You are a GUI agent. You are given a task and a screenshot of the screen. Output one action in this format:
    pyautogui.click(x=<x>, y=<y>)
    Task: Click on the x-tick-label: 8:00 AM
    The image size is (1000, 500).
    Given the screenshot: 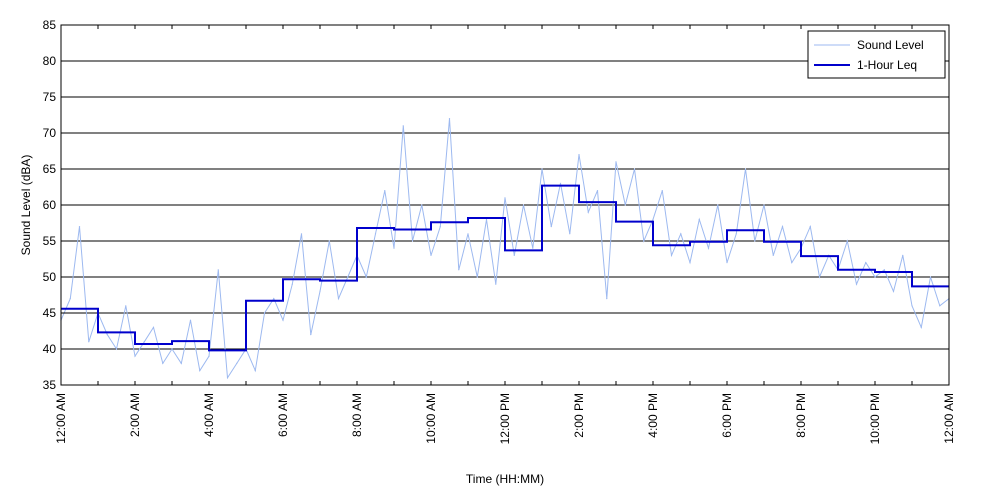 What is the action you would take?
    pyautogui.click(x=357, y=415)
    